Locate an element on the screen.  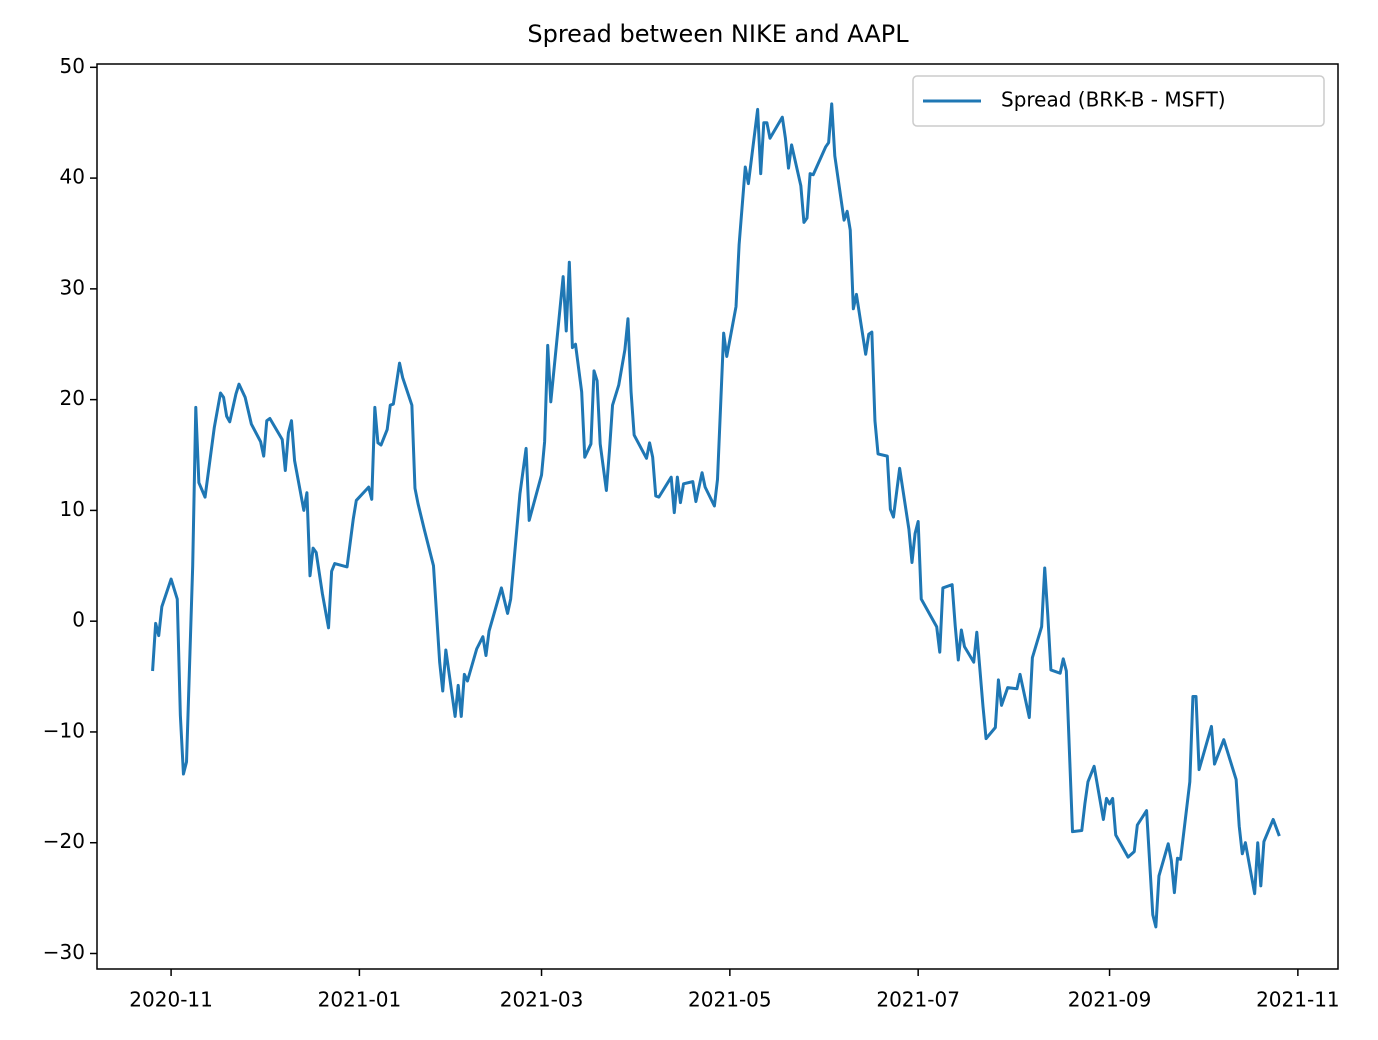
y-tick-label: 40 is located at coordinates (72, 177).